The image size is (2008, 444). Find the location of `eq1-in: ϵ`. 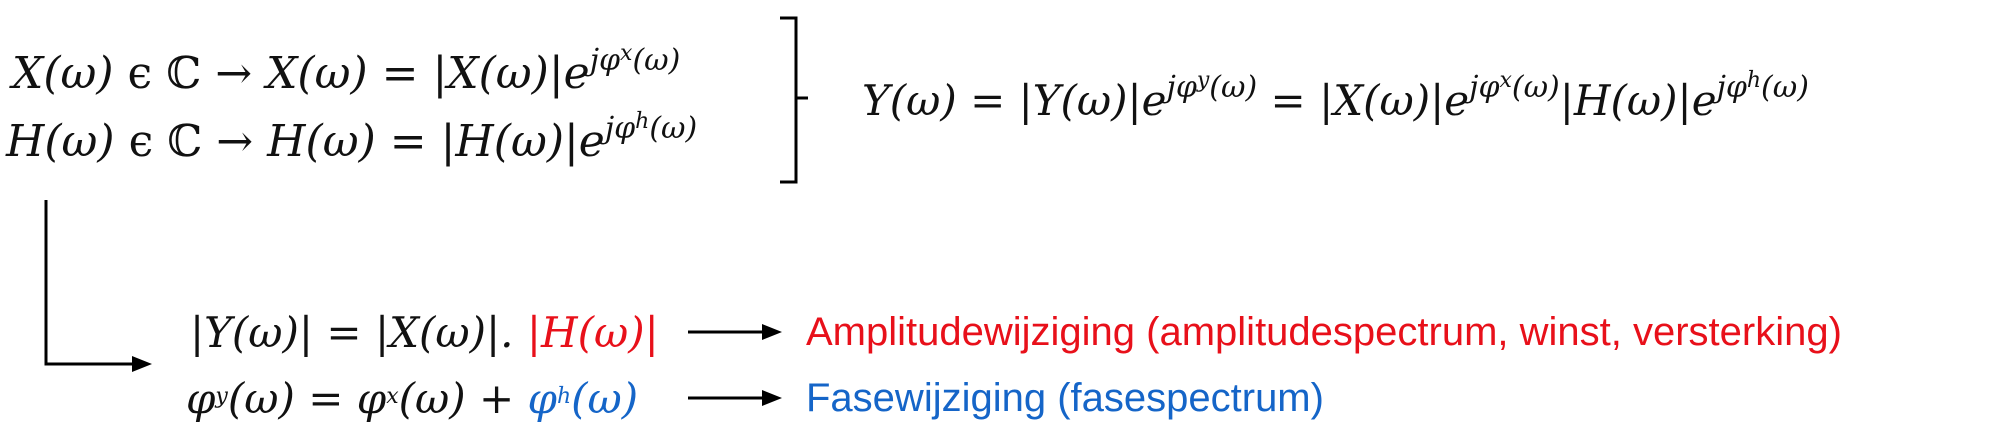

eq1-in: ϵ is located at coordinates (140, 73).